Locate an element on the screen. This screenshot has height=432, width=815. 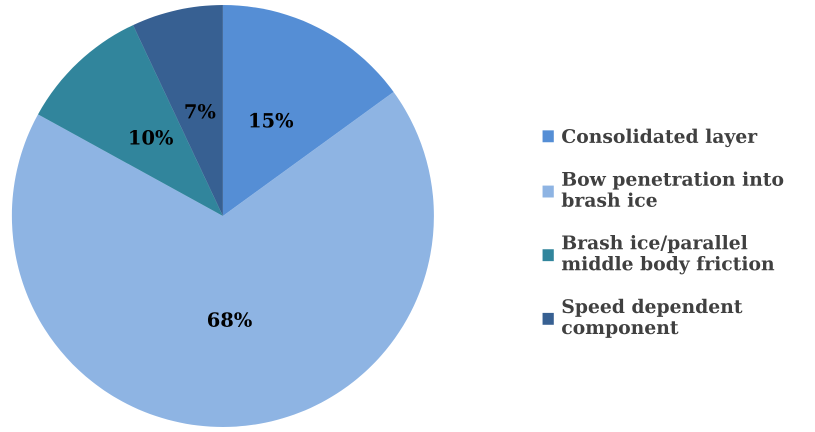
legend-label: Consolidated layer is located at coordinates (660, 138).